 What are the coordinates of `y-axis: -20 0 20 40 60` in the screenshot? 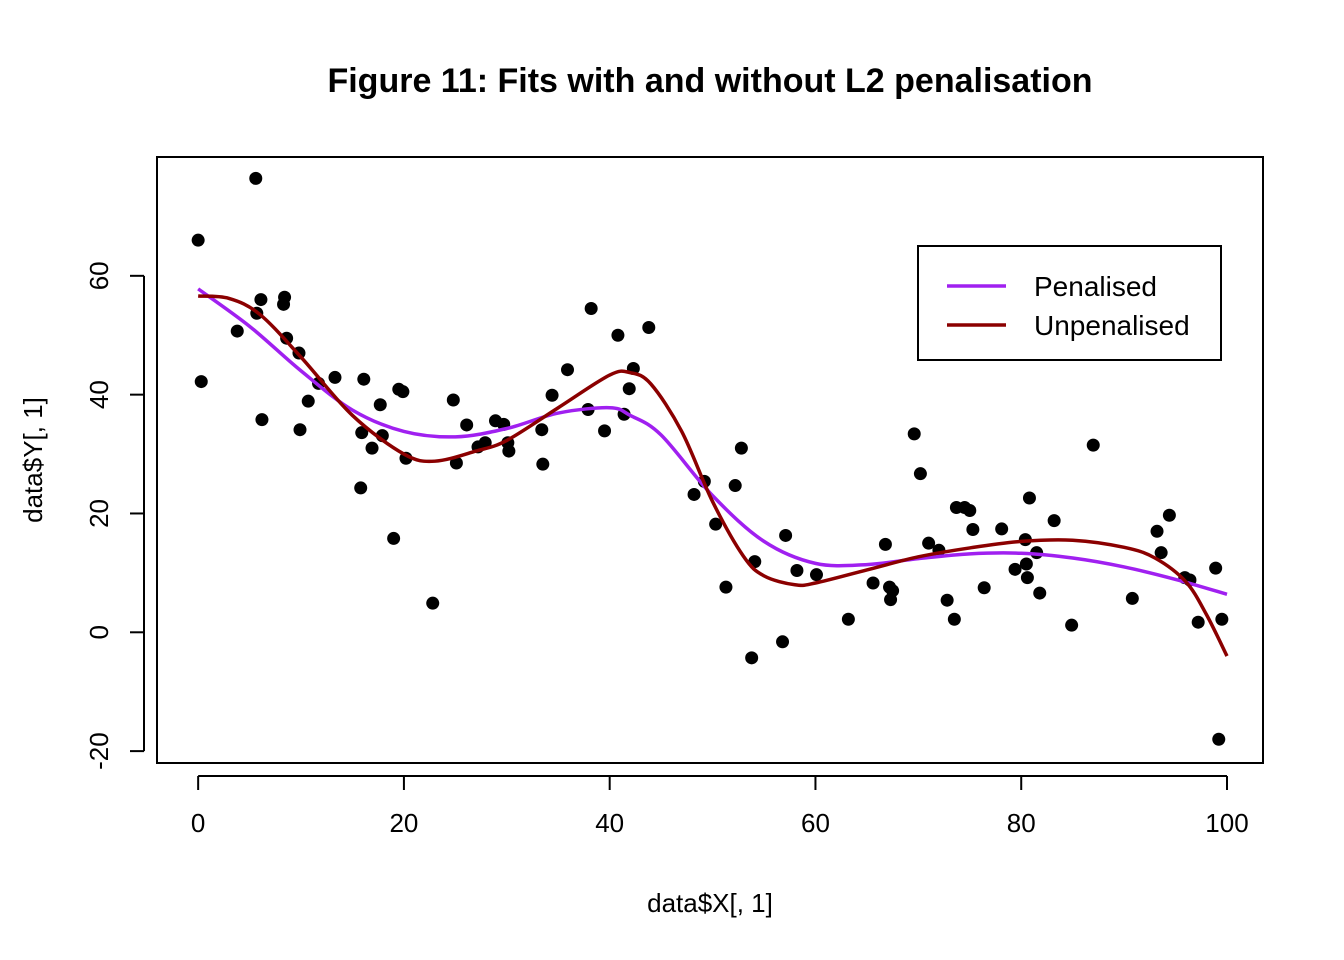 It's located at (114, 515).